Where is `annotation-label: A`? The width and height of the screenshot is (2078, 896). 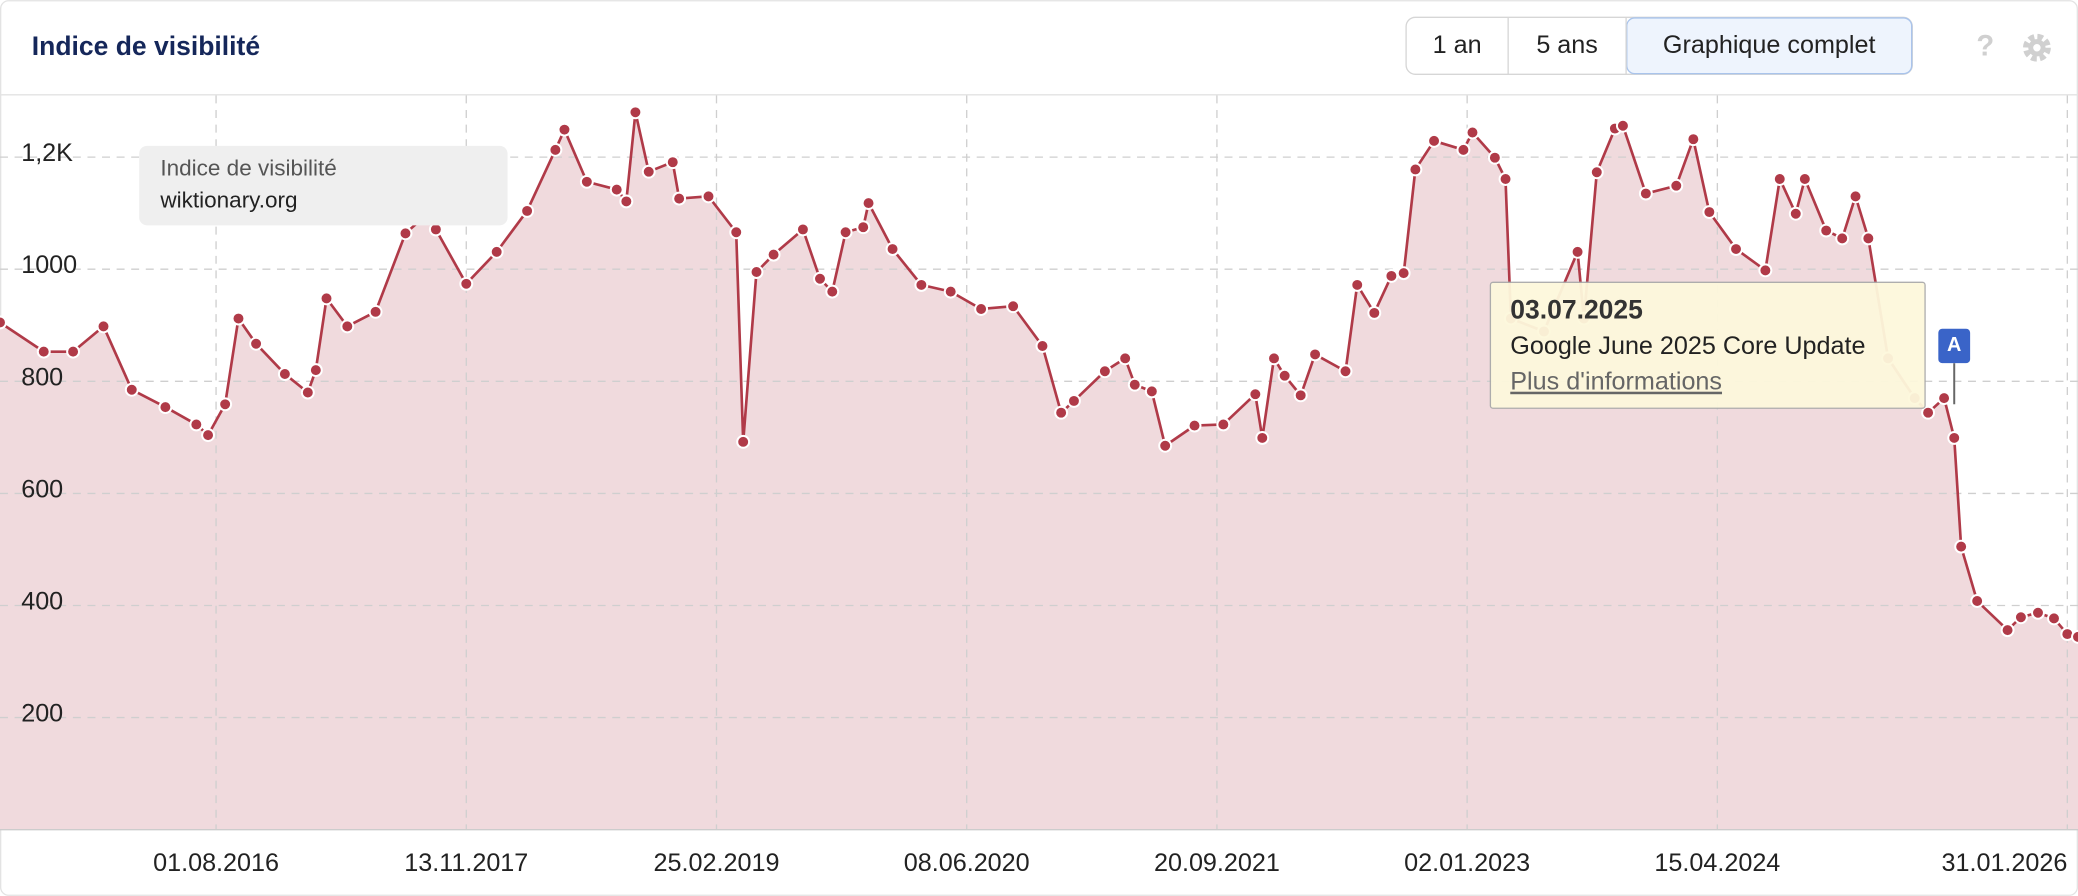 annotation-label: A is located at coordinates (1954, 345).